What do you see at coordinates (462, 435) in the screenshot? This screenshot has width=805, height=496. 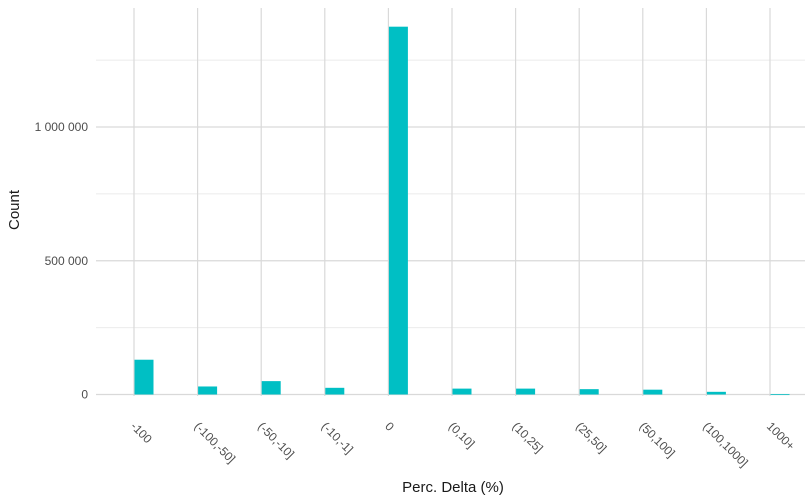 I see `x-tick-label: (0,10]` at bounding box center [462, 435].